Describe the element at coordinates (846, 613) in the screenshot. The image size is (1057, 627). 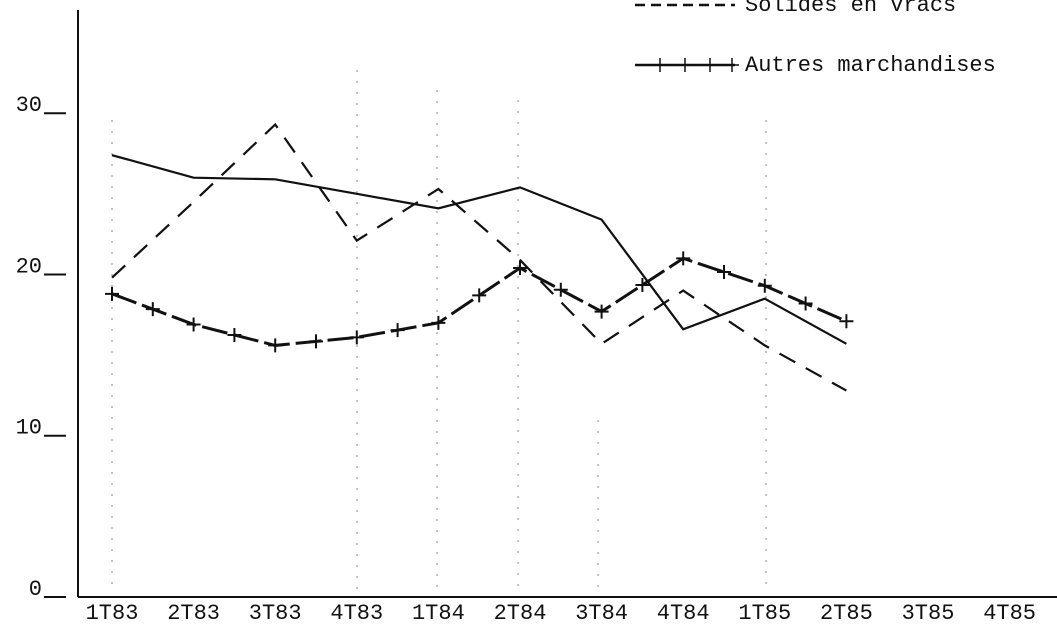
I see `x-tick-label: 2T85` at that location.